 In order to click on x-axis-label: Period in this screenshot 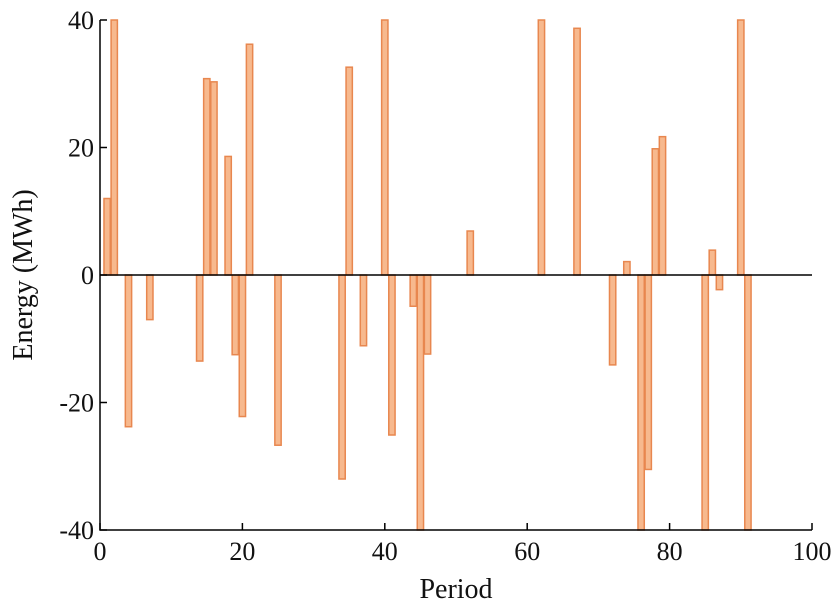, I will do `click(455, 589)`.